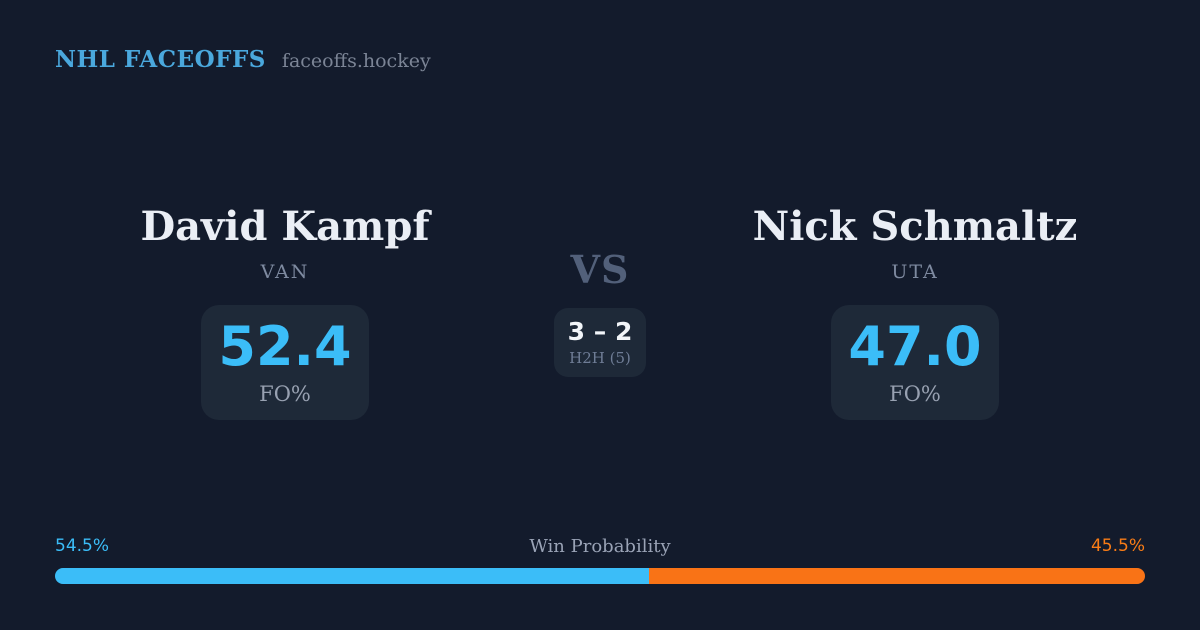  I want to click on player-left-team: VAN, so click(285, 272).